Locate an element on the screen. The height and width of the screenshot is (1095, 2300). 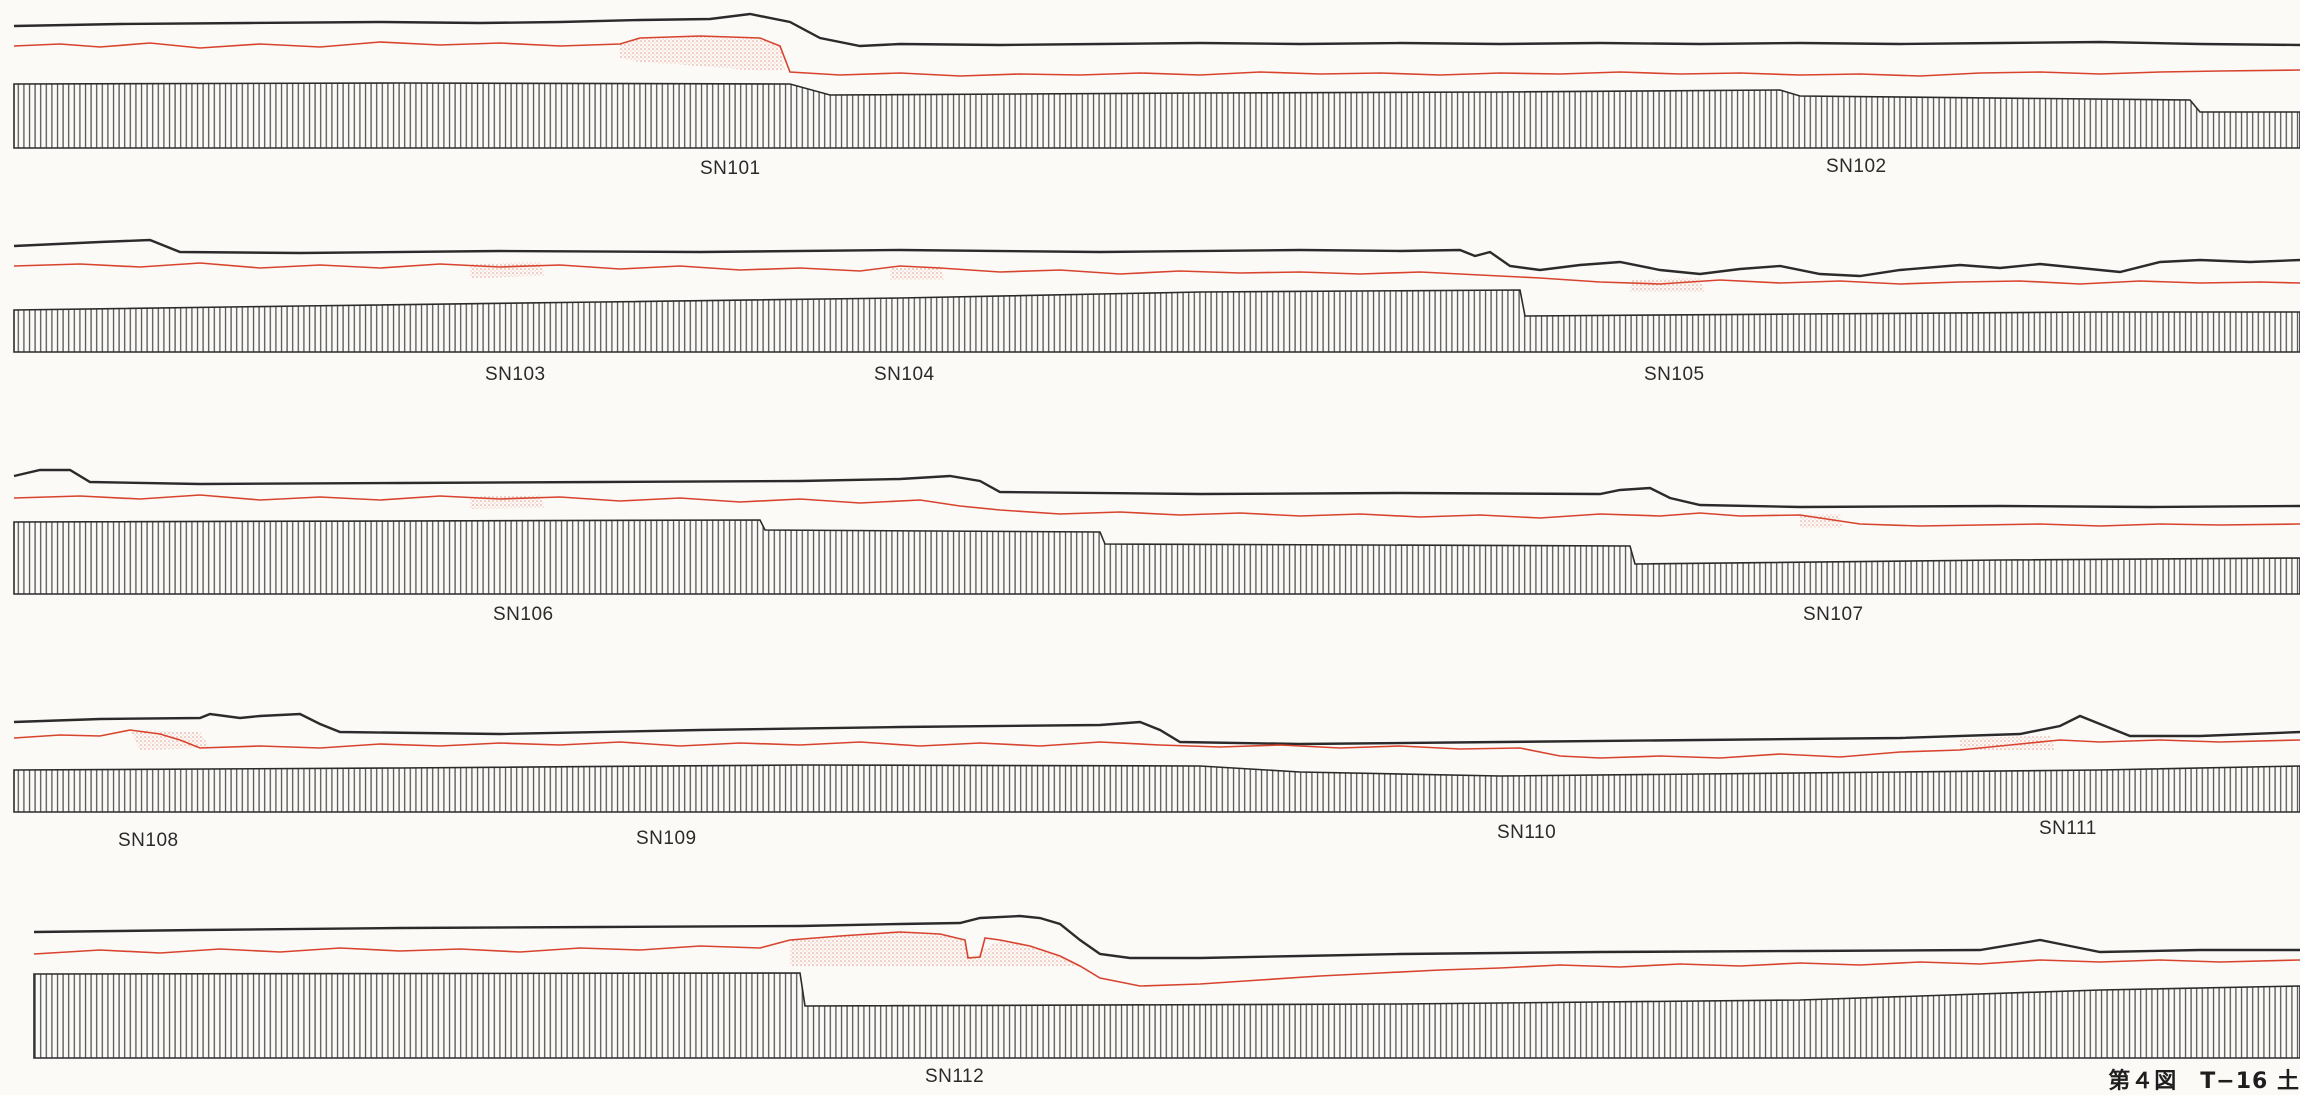
sn104-label: SN104 is located at coordinates (904, 374).